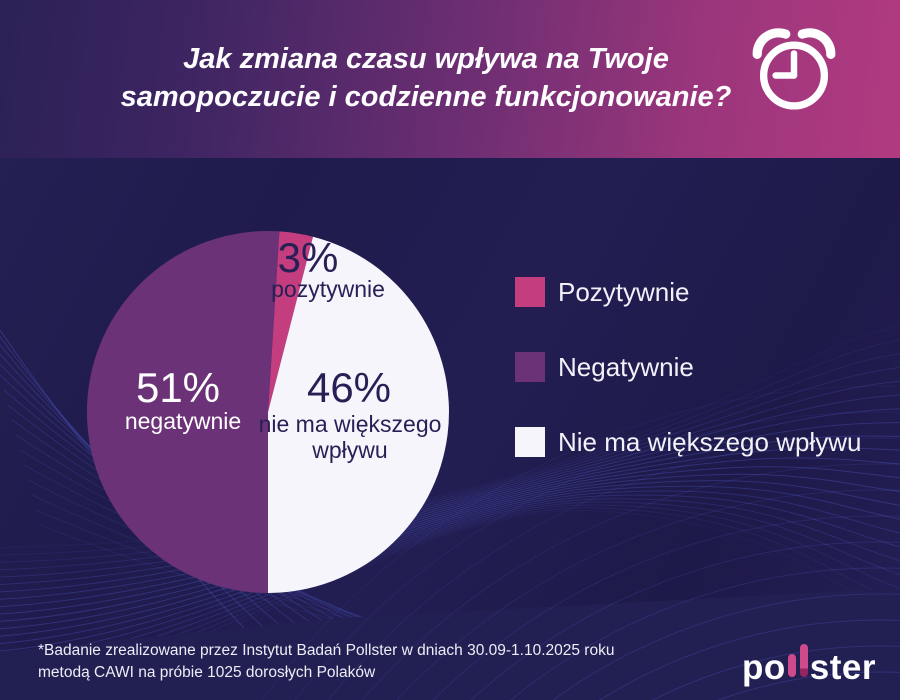 This screenshot has height=700, width=900. Describe the element at coordinates (426, 97) in the screenshot. I see `page-title-line2: samopoczucie i codzienne funkcjonowanie?` at that location.